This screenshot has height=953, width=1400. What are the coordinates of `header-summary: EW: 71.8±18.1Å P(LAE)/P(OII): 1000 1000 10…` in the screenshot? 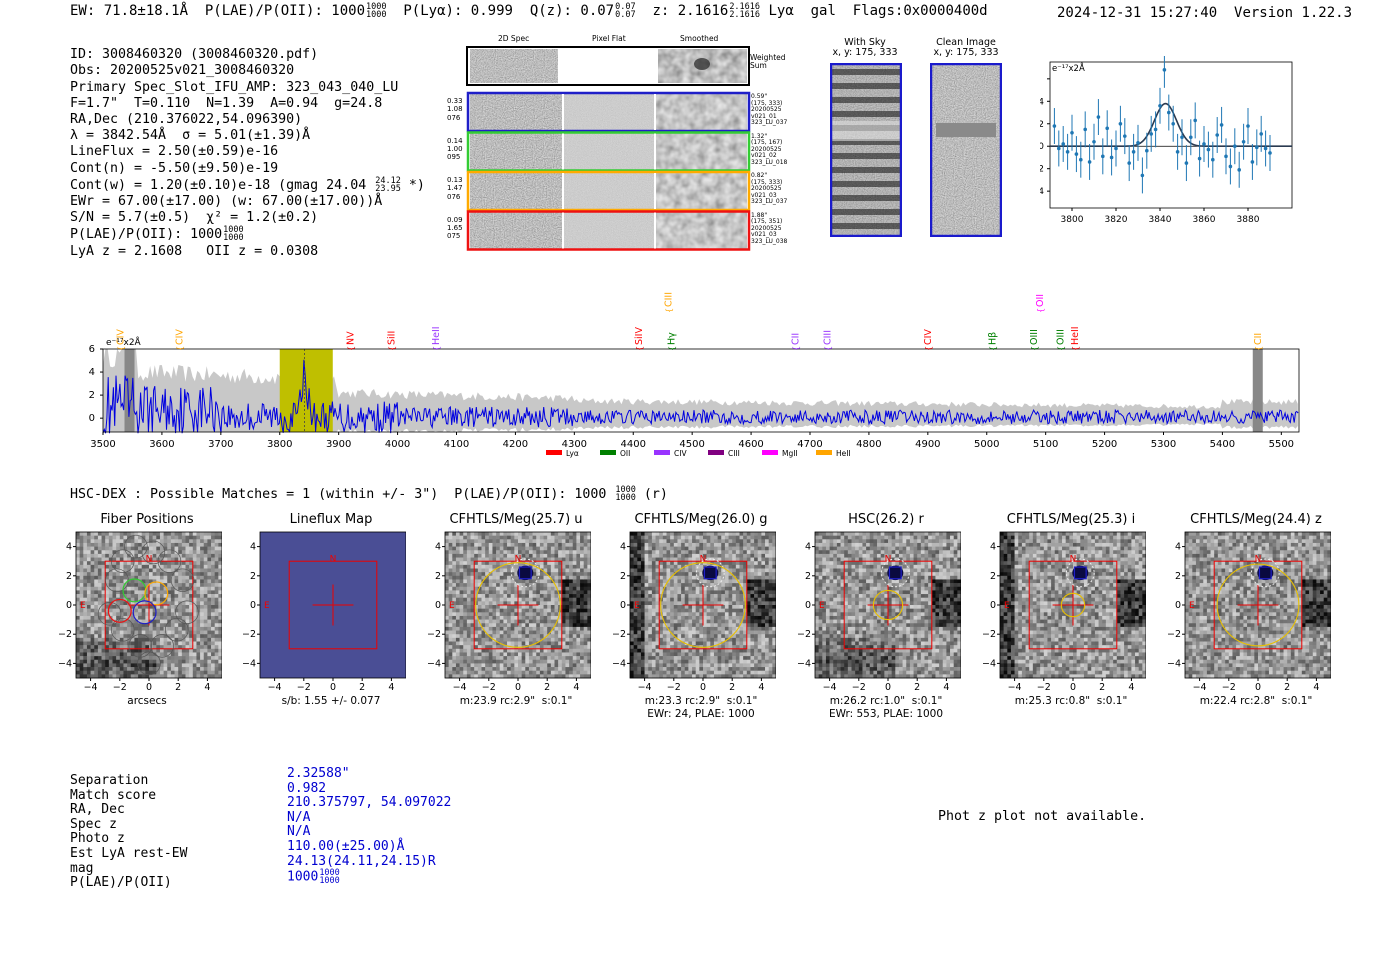 It's located at (529, 11).